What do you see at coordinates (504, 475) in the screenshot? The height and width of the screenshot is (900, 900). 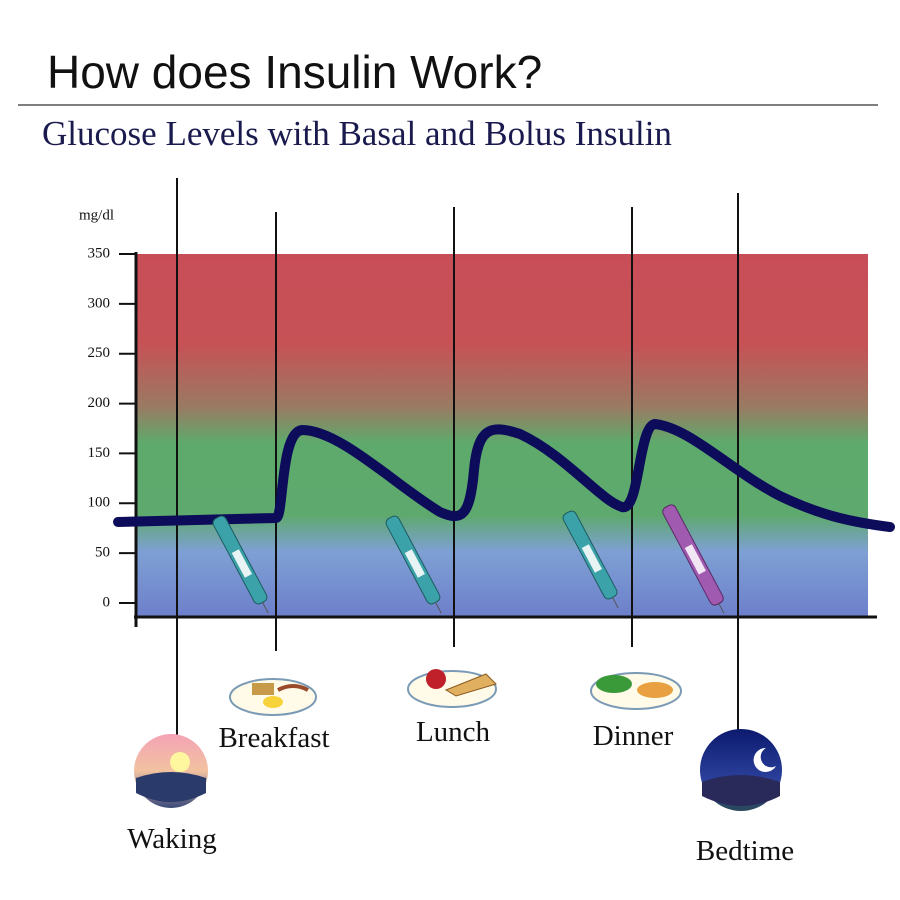 I see `glucose-curve` at bounding box center [504, 475].